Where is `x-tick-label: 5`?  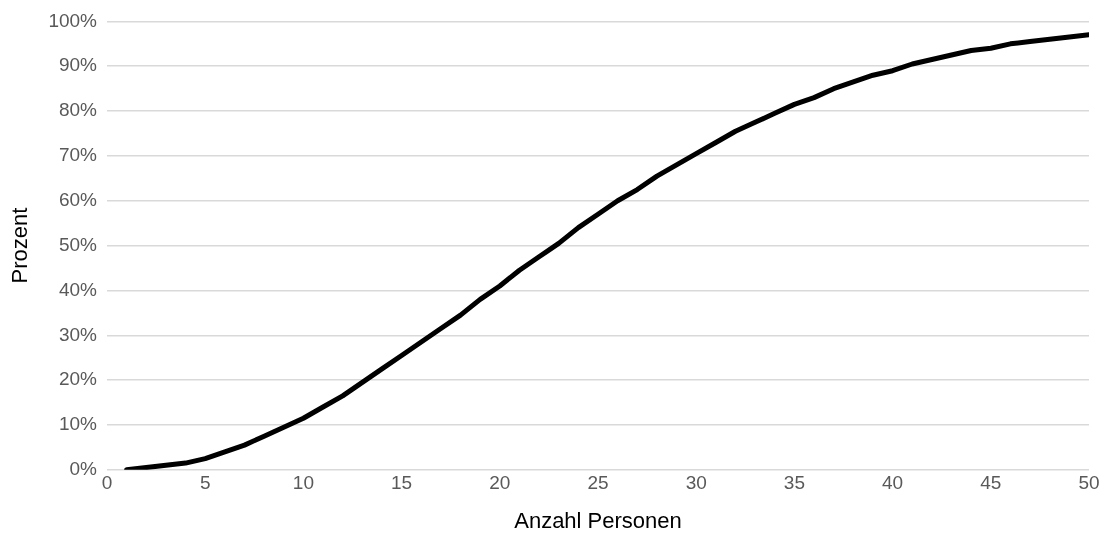
x-tick-label: 5 is located at coordinates (205, 483).